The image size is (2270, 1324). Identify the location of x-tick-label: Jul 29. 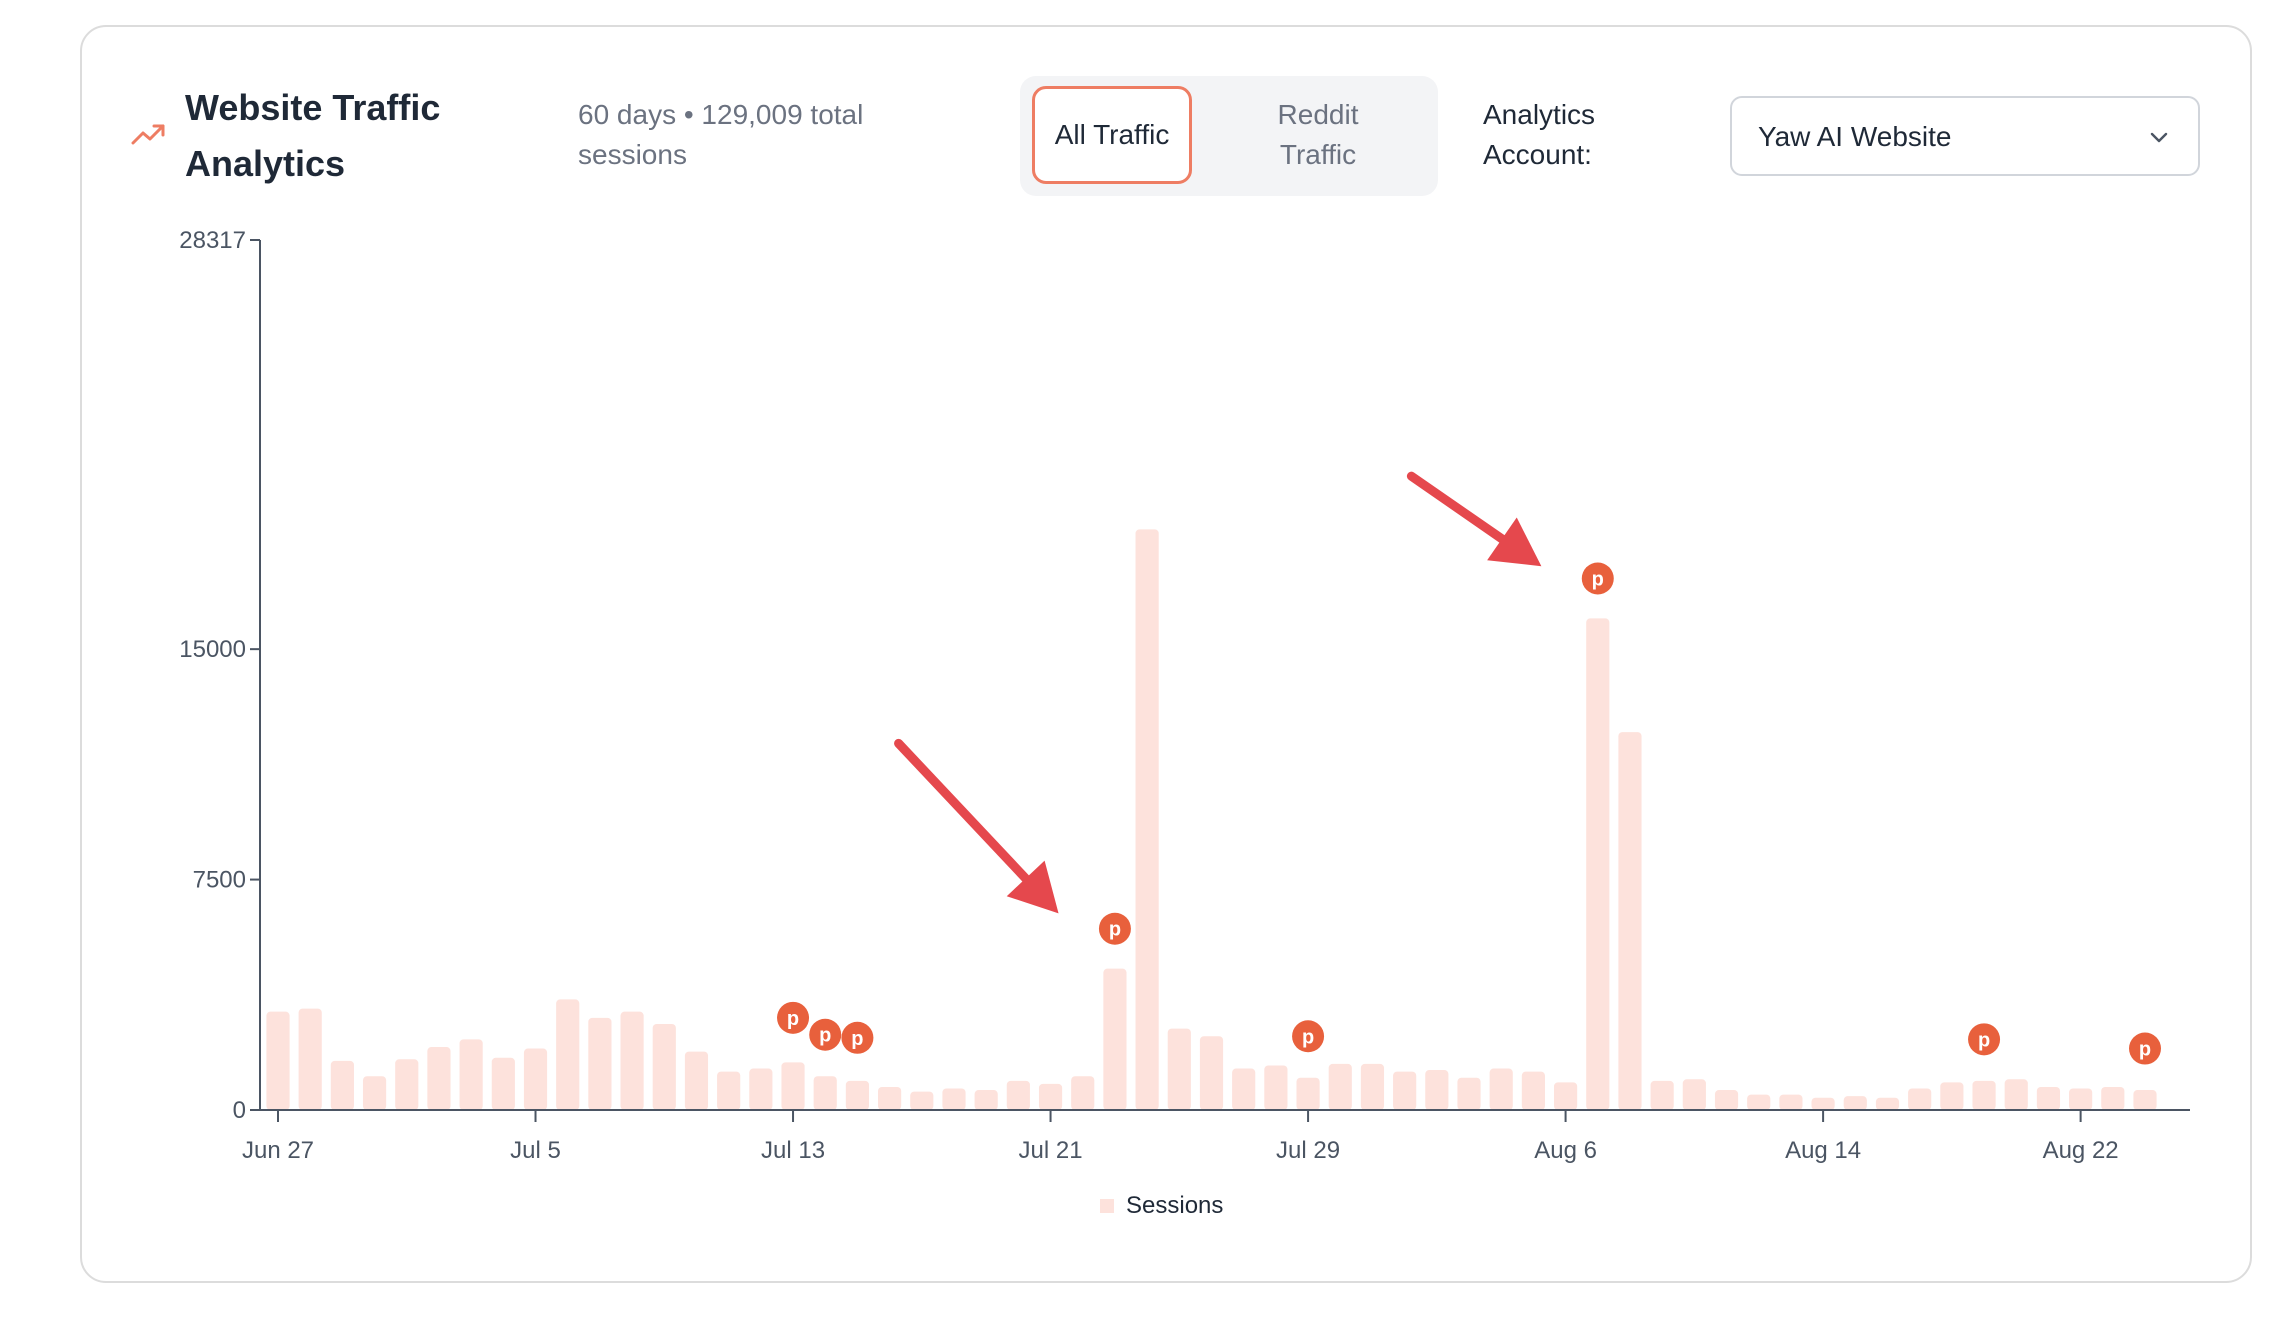
(1308, 1150).